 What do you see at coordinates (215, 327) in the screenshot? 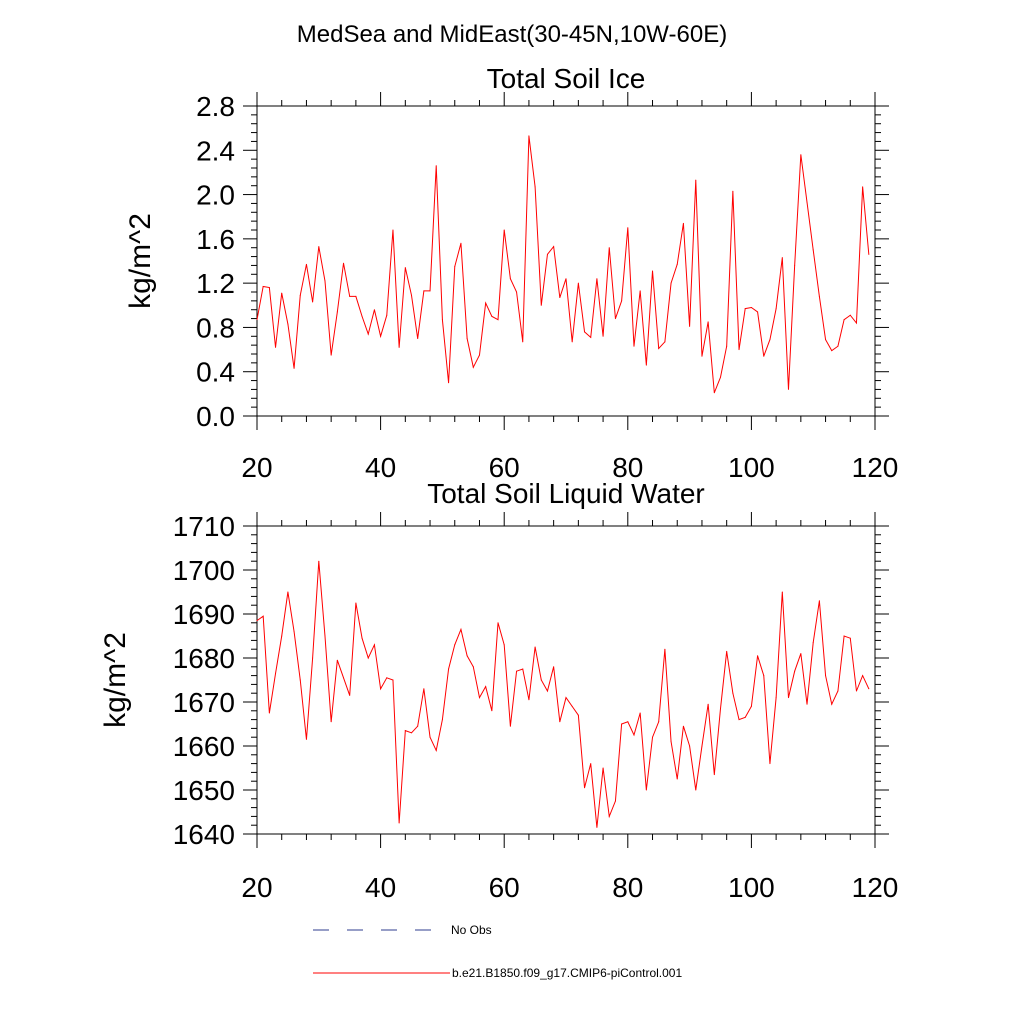
I see `y-tick-label: 0.8` at bounding box center [215, 327].